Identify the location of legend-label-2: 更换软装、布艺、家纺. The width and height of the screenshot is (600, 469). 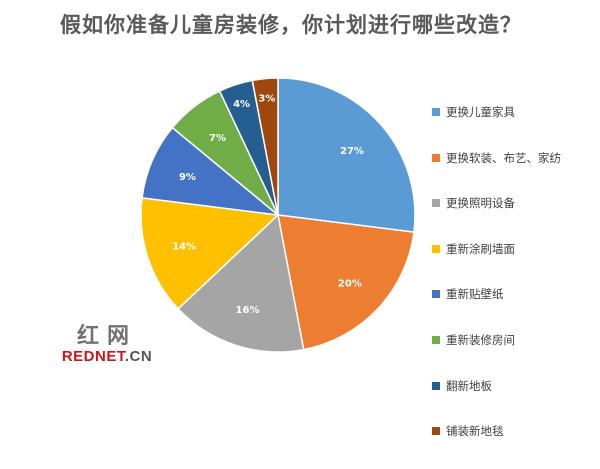
(503, 157).